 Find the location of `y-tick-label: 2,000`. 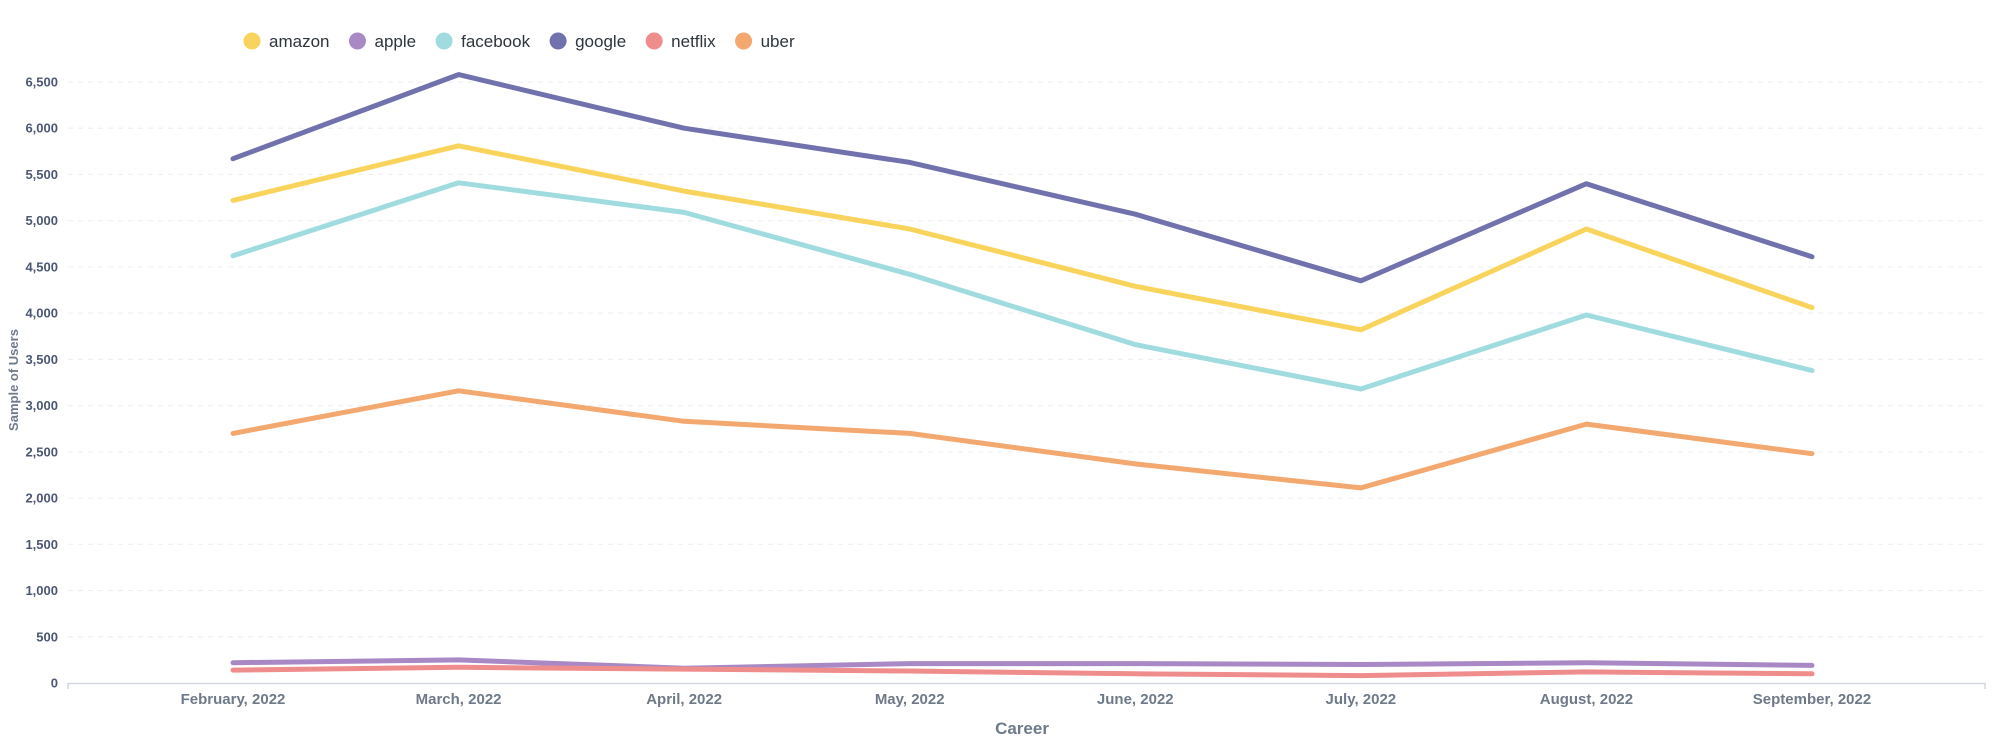

y-tick-label: 2,000 is located at coordinates (41, 498).